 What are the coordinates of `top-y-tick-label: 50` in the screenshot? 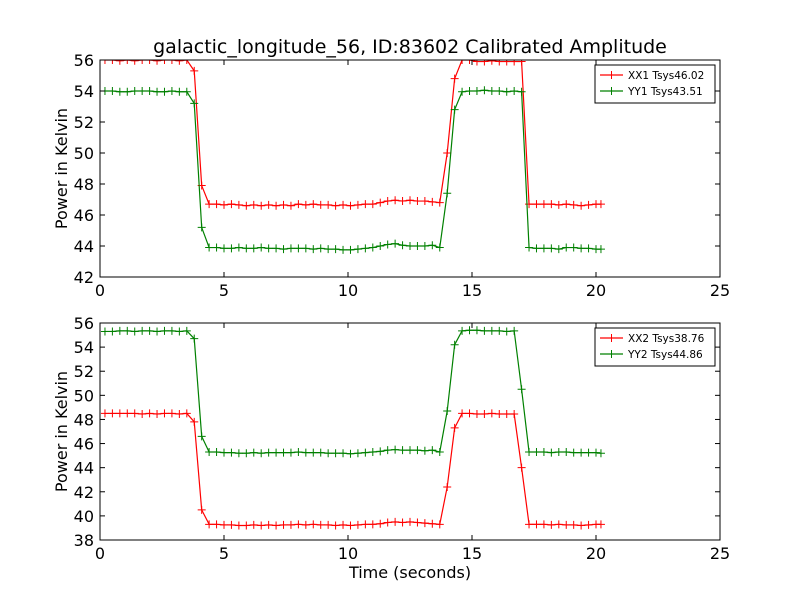 It's located at (84, 153).